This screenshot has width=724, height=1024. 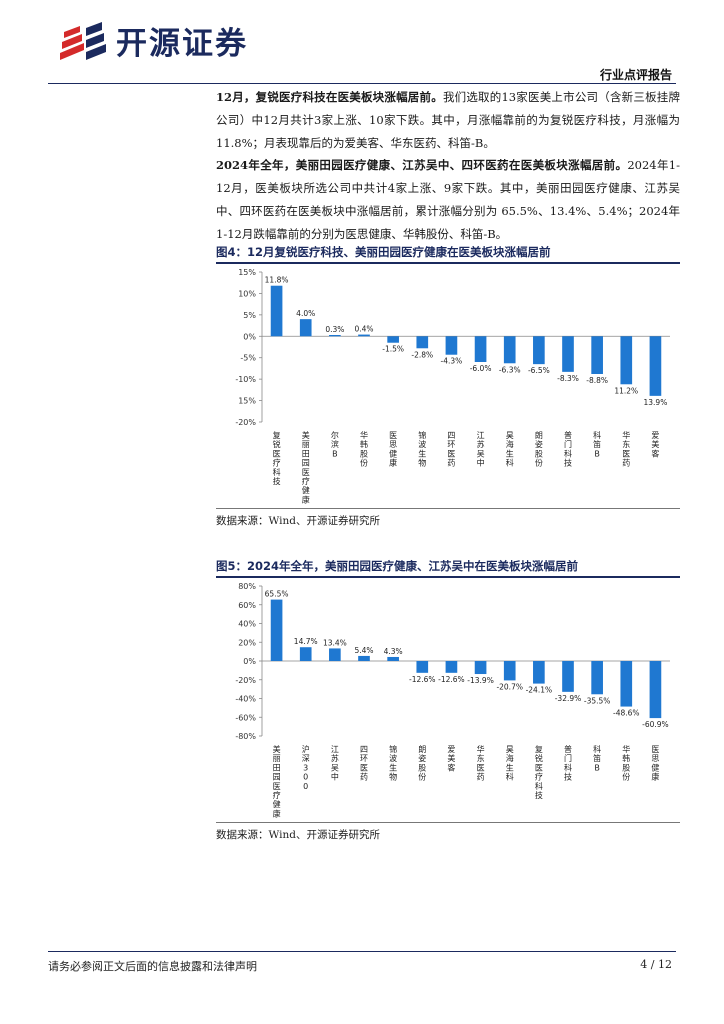 I want to click on data-label: -6.0%, so click(x=481, y=368).